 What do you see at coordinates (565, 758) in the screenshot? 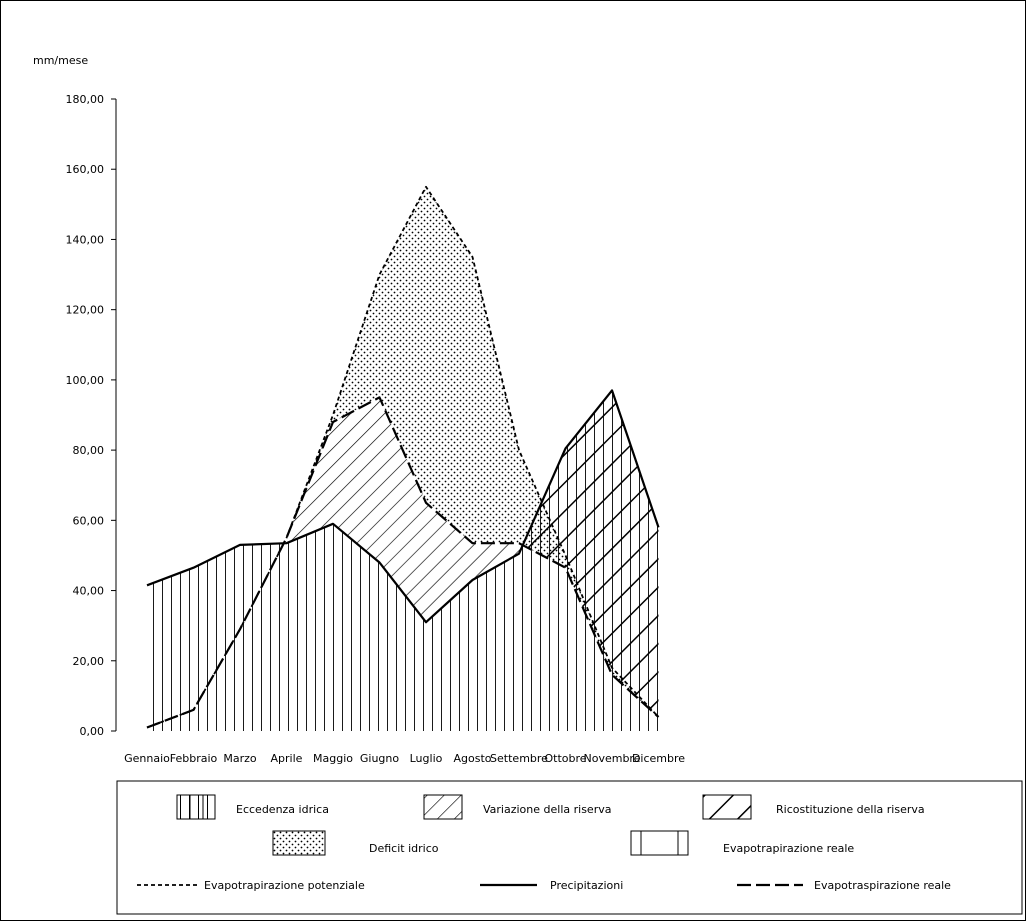
I see `x-tick-label: Ottobre` at bounding box center [565, 758].